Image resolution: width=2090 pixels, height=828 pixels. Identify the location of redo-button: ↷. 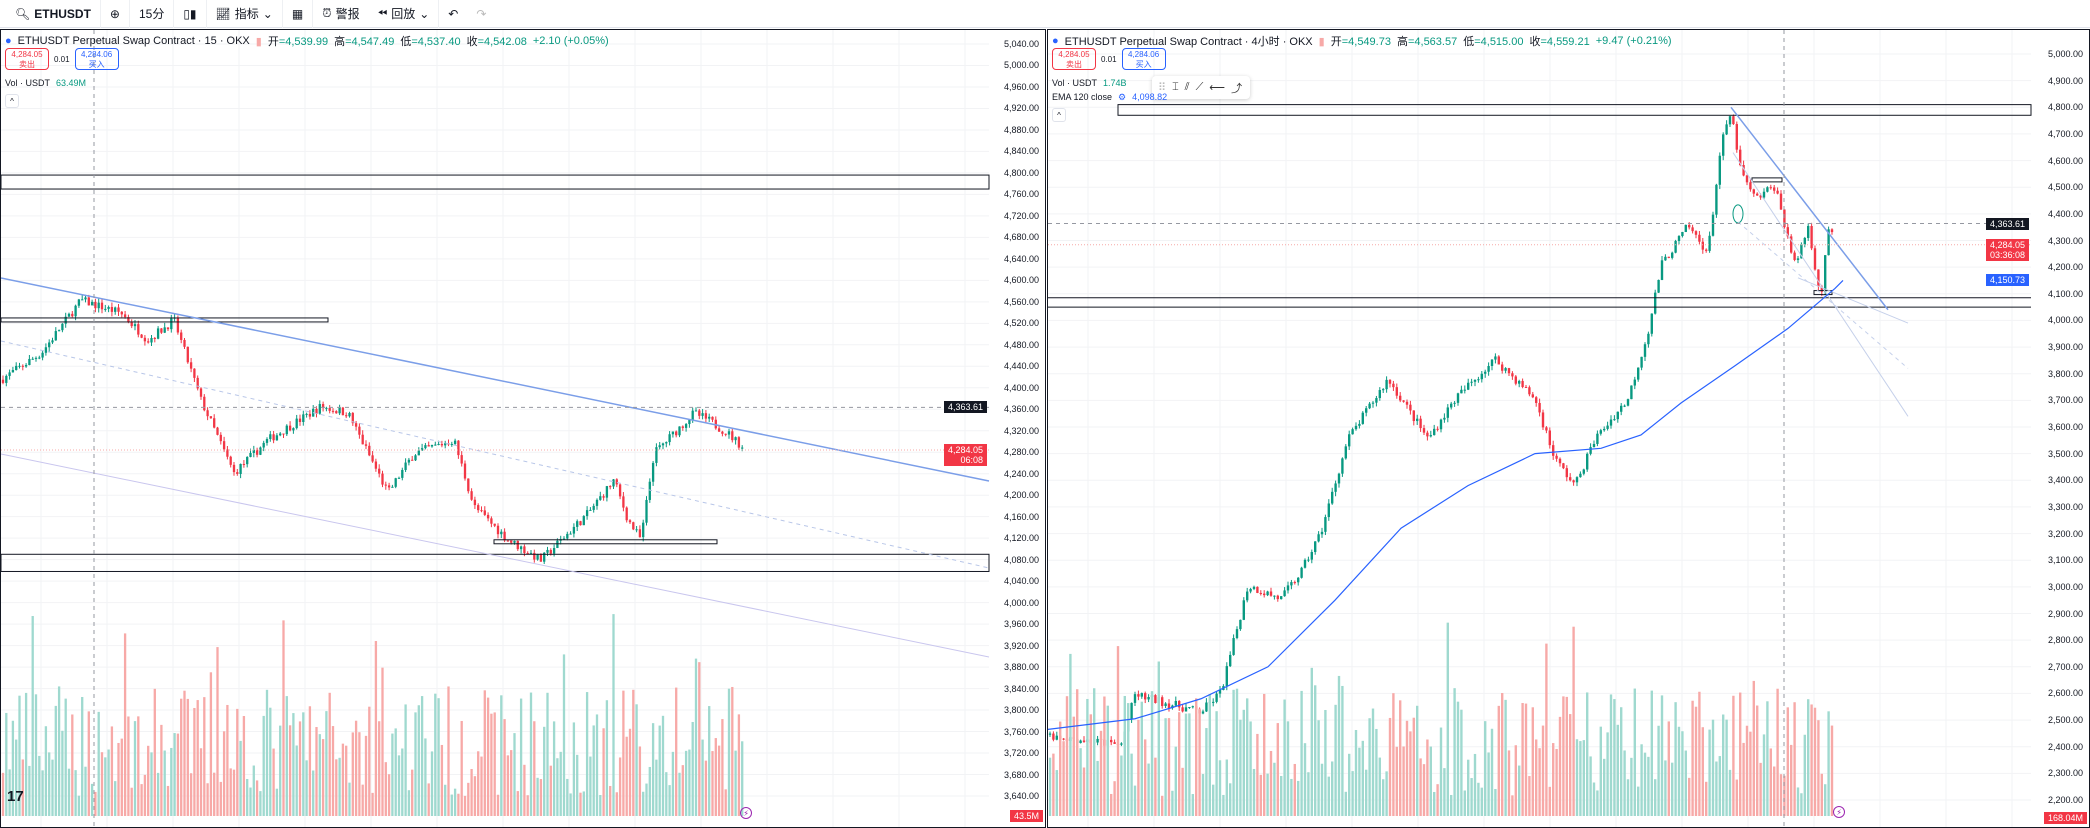
(481, 14).